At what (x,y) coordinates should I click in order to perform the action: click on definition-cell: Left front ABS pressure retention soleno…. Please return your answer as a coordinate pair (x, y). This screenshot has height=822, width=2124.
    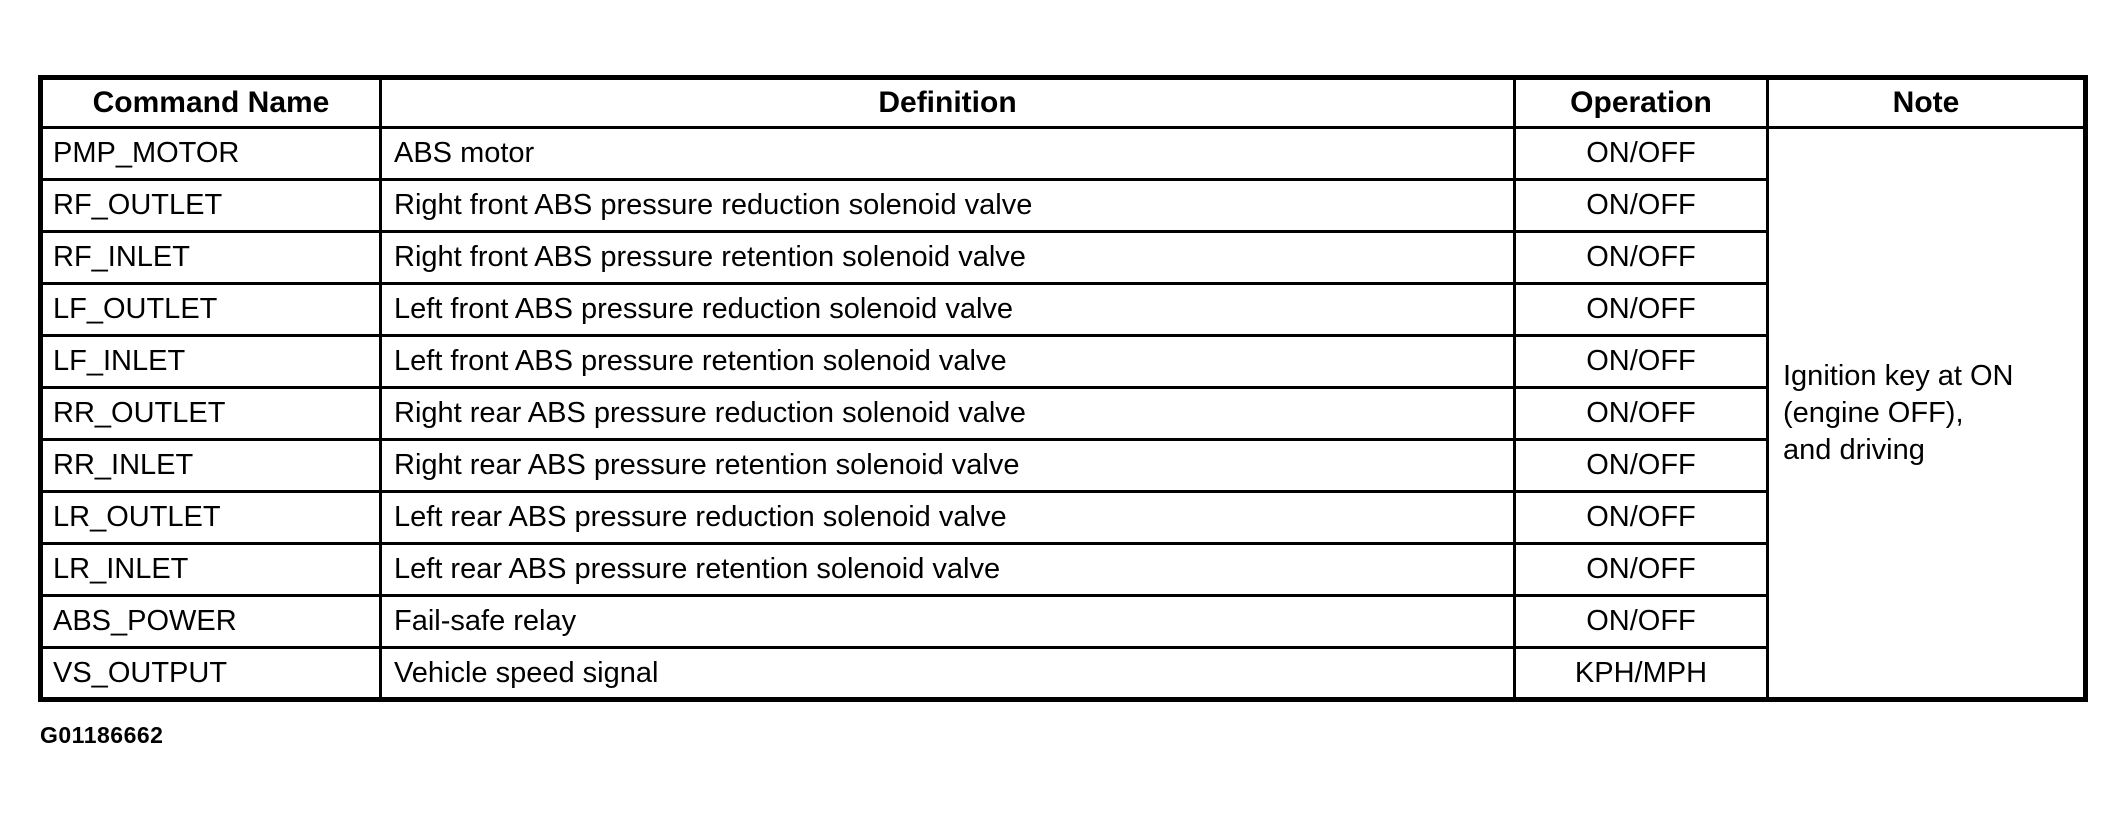
    Looking at the image, I should click on (947, 361).